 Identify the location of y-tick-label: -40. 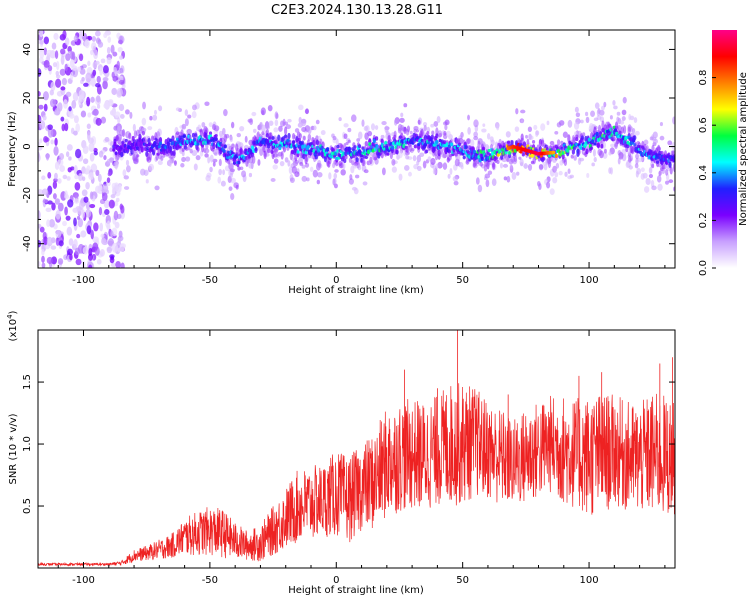
(27, 244).